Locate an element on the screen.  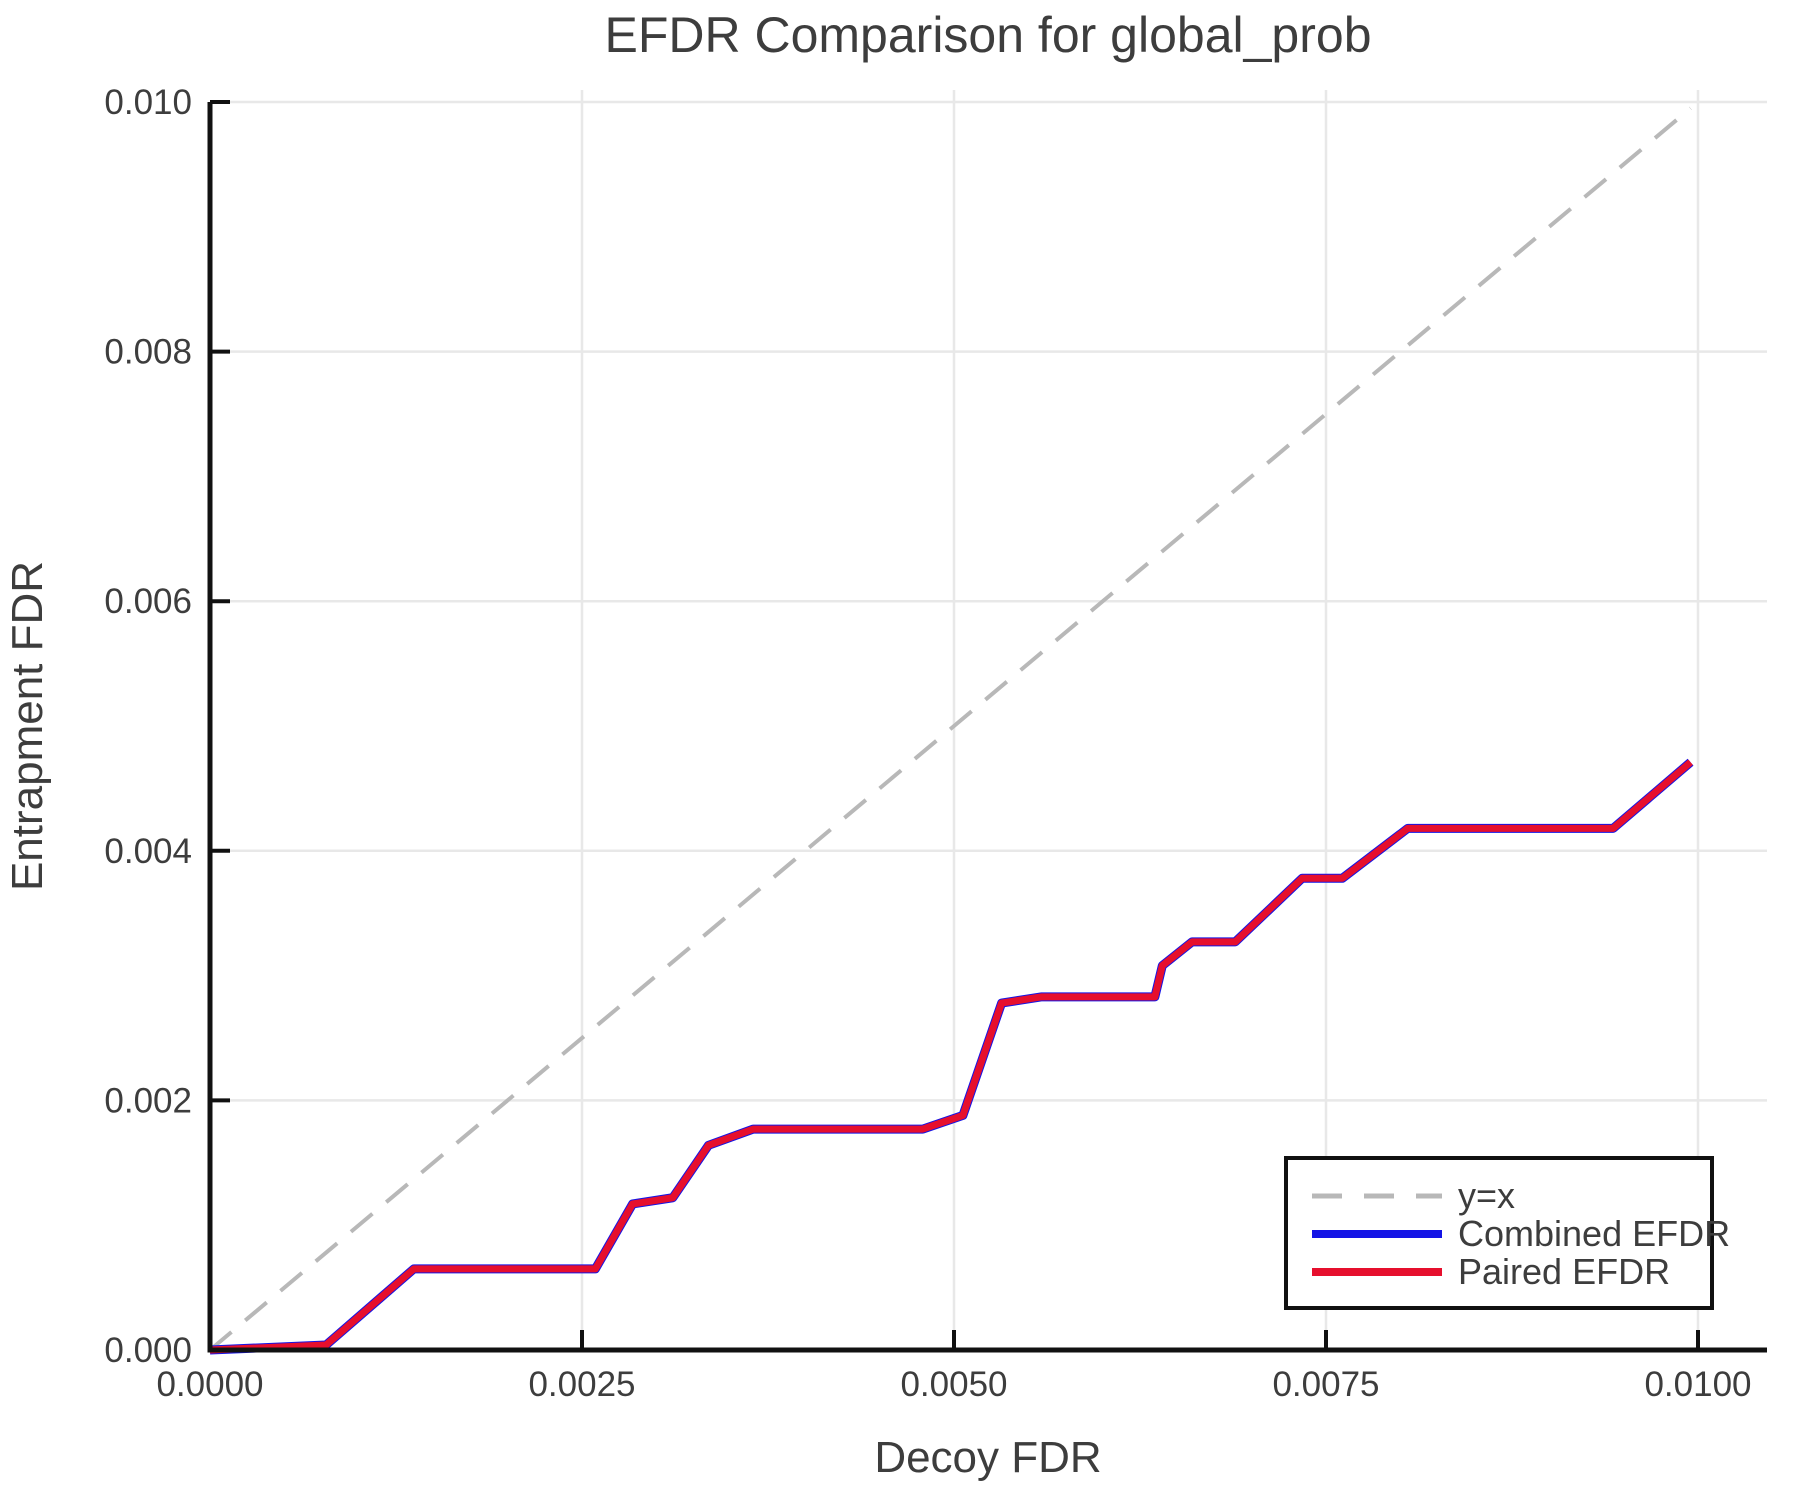
y-tick-label: 0.000 is located at coordinates (148, 1350).